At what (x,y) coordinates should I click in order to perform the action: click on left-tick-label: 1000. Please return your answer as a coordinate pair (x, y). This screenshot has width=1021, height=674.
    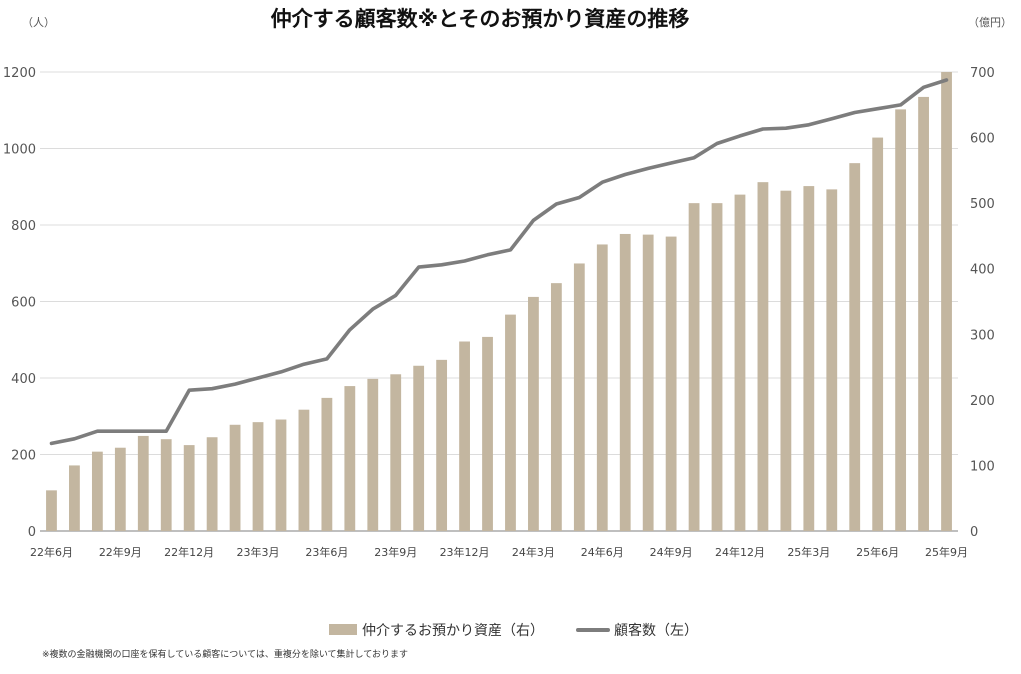
    Looking at the image, I should click on (19, 150).